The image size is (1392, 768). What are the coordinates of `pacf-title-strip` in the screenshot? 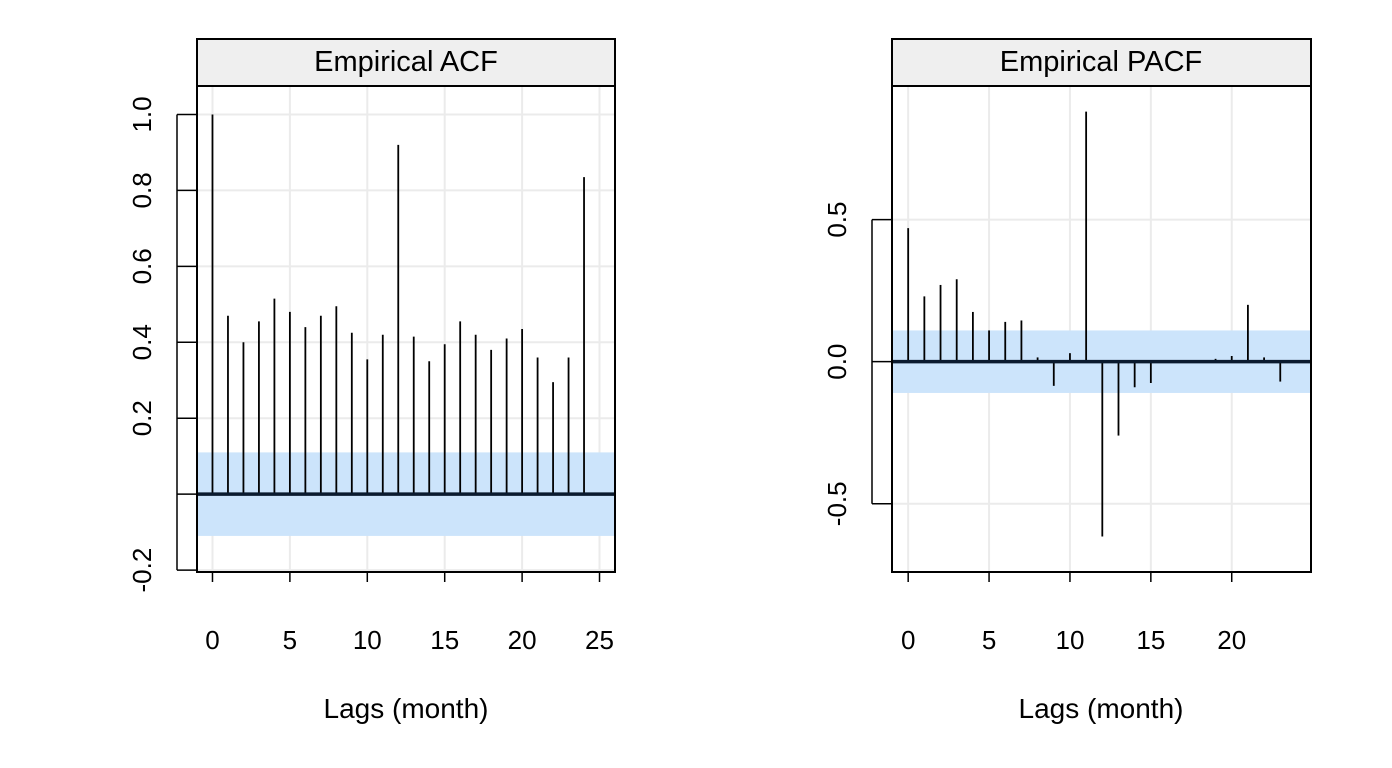 It's located at (1101, 62).